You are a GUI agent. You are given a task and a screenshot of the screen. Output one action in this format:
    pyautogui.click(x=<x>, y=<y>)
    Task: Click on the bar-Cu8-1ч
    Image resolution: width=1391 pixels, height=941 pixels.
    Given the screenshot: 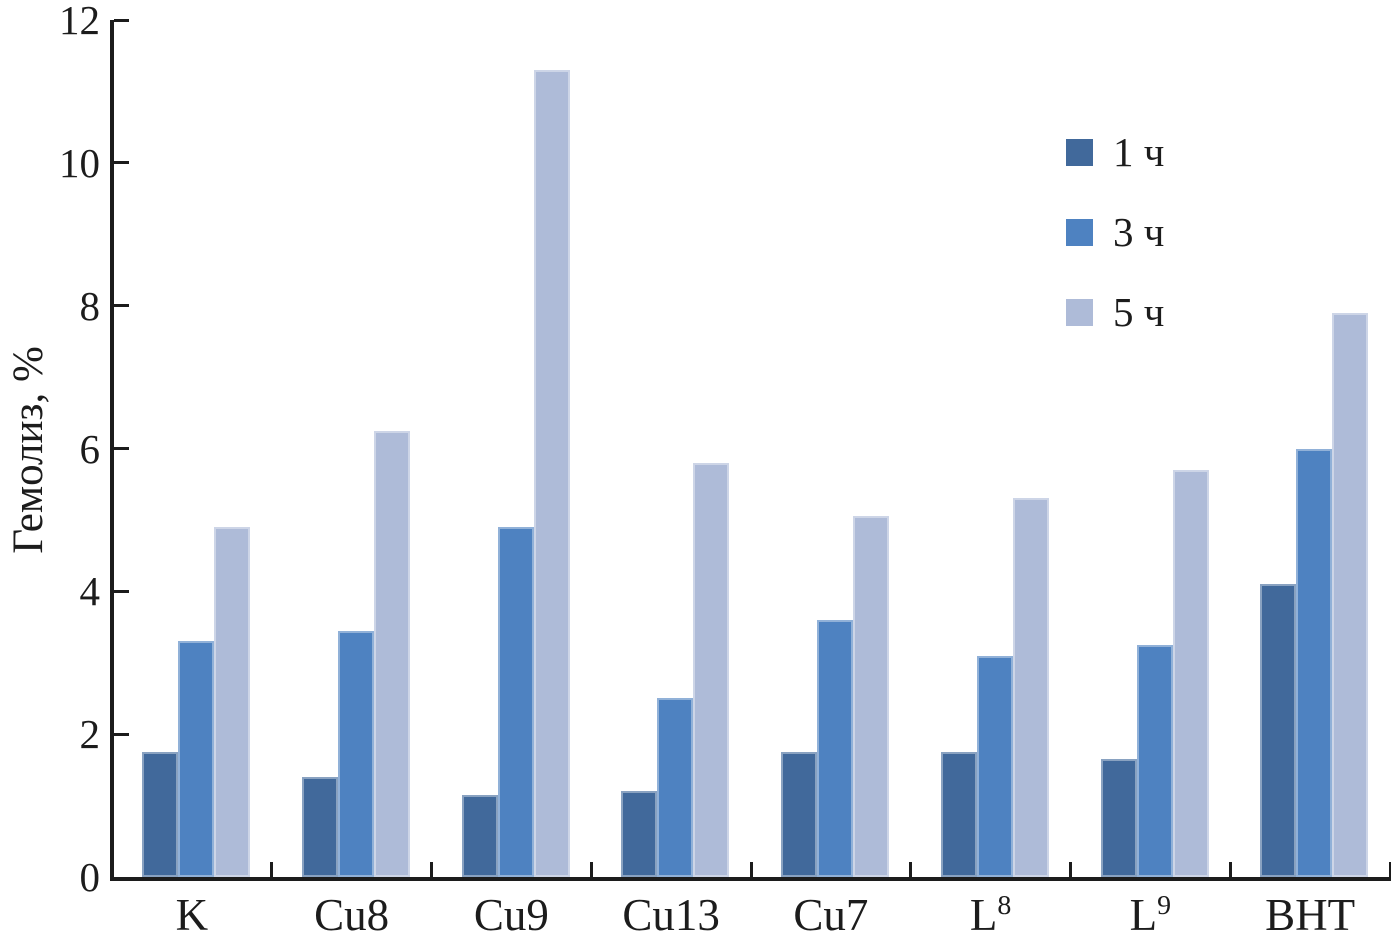 What is the action you would take?
    pyautogui.click(x=319, y=827)
    